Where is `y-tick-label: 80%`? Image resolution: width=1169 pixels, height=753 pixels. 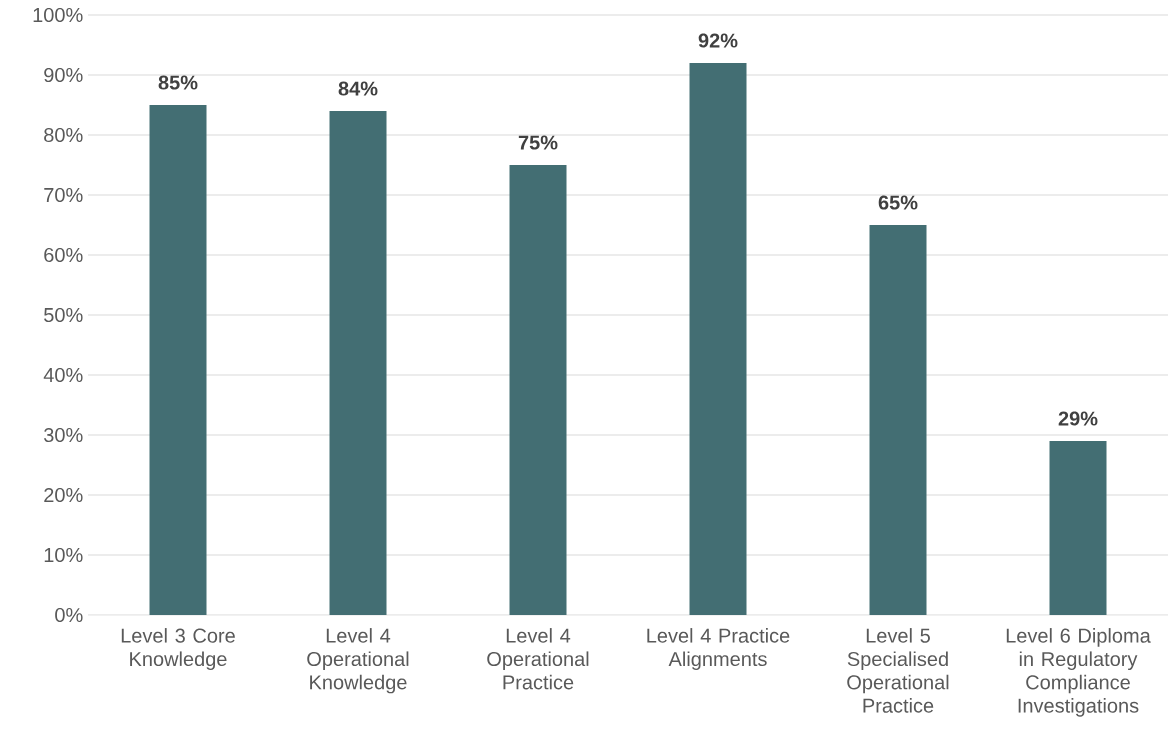
y-tick-label: 80% is located at coordinates (63, 135).